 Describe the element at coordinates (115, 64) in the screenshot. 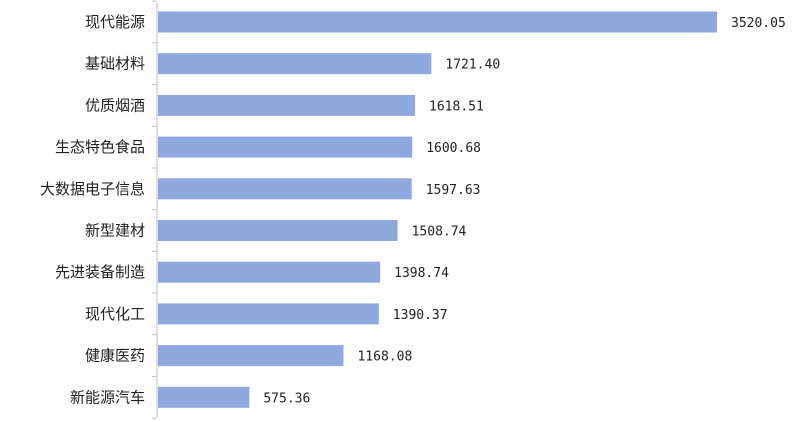

I see `category-label: 基础材料` at that location.